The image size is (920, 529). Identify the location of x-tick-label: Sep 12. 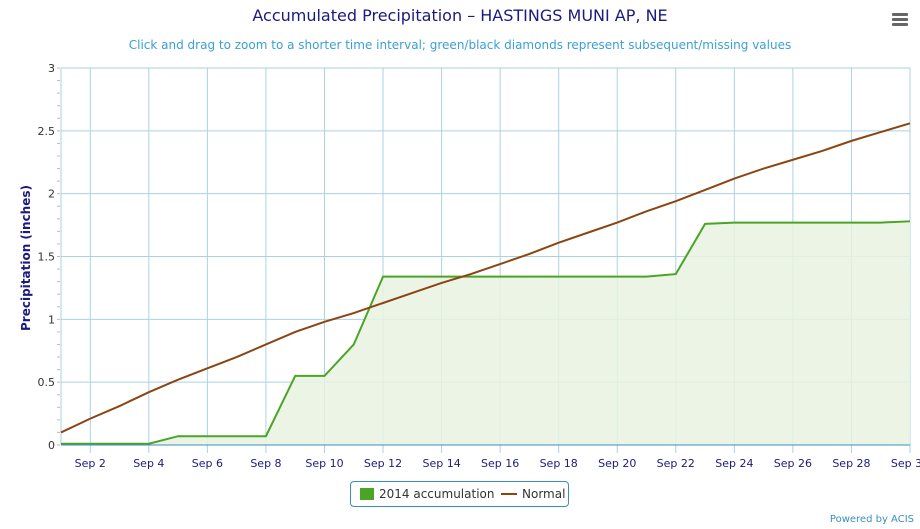
(383, 463).